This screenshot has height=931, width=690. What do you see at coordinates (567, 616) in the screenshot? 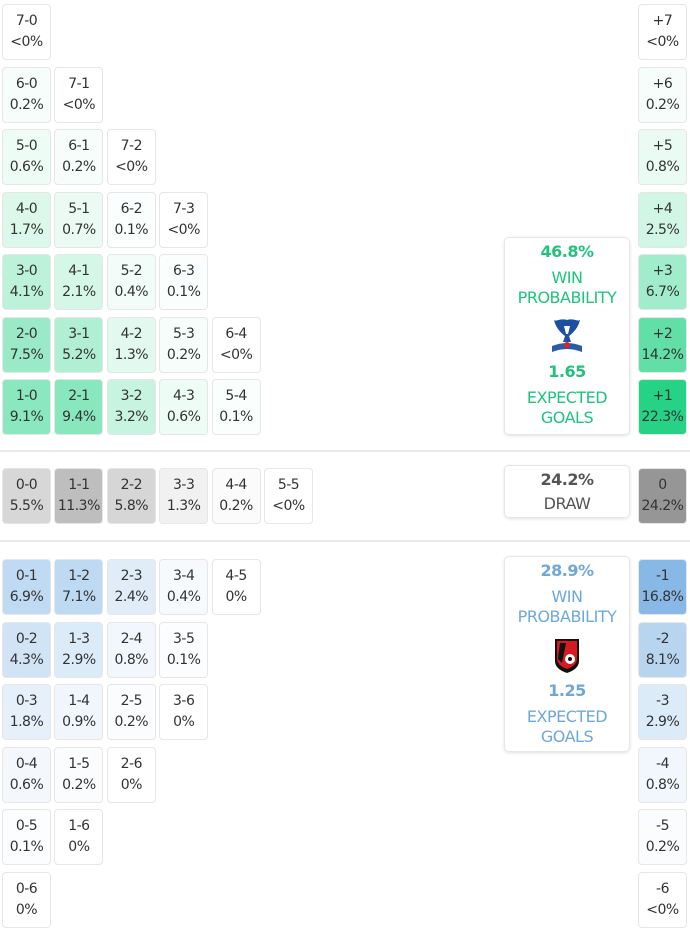
I see `away-win-label-2: PROBABILITY` at bounding box center [567, 616].